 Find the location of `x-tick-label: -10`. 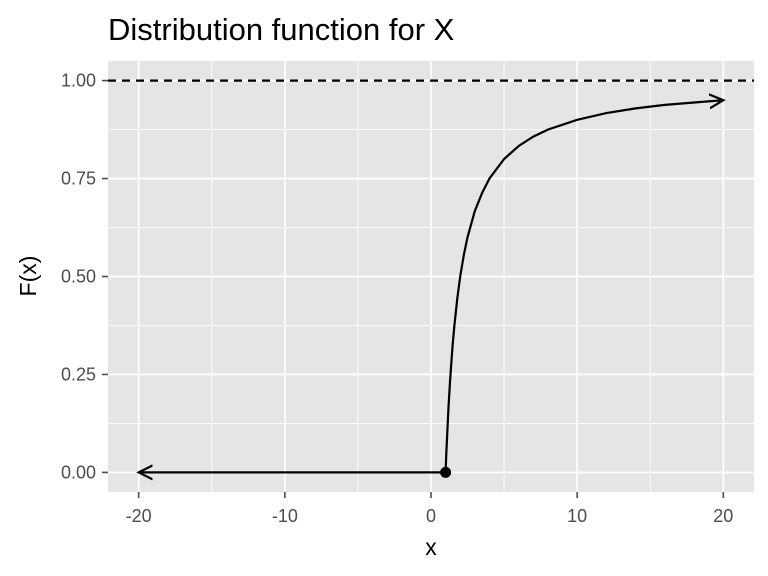

x-tick-label: -10 is located at coordinates (285, 516).